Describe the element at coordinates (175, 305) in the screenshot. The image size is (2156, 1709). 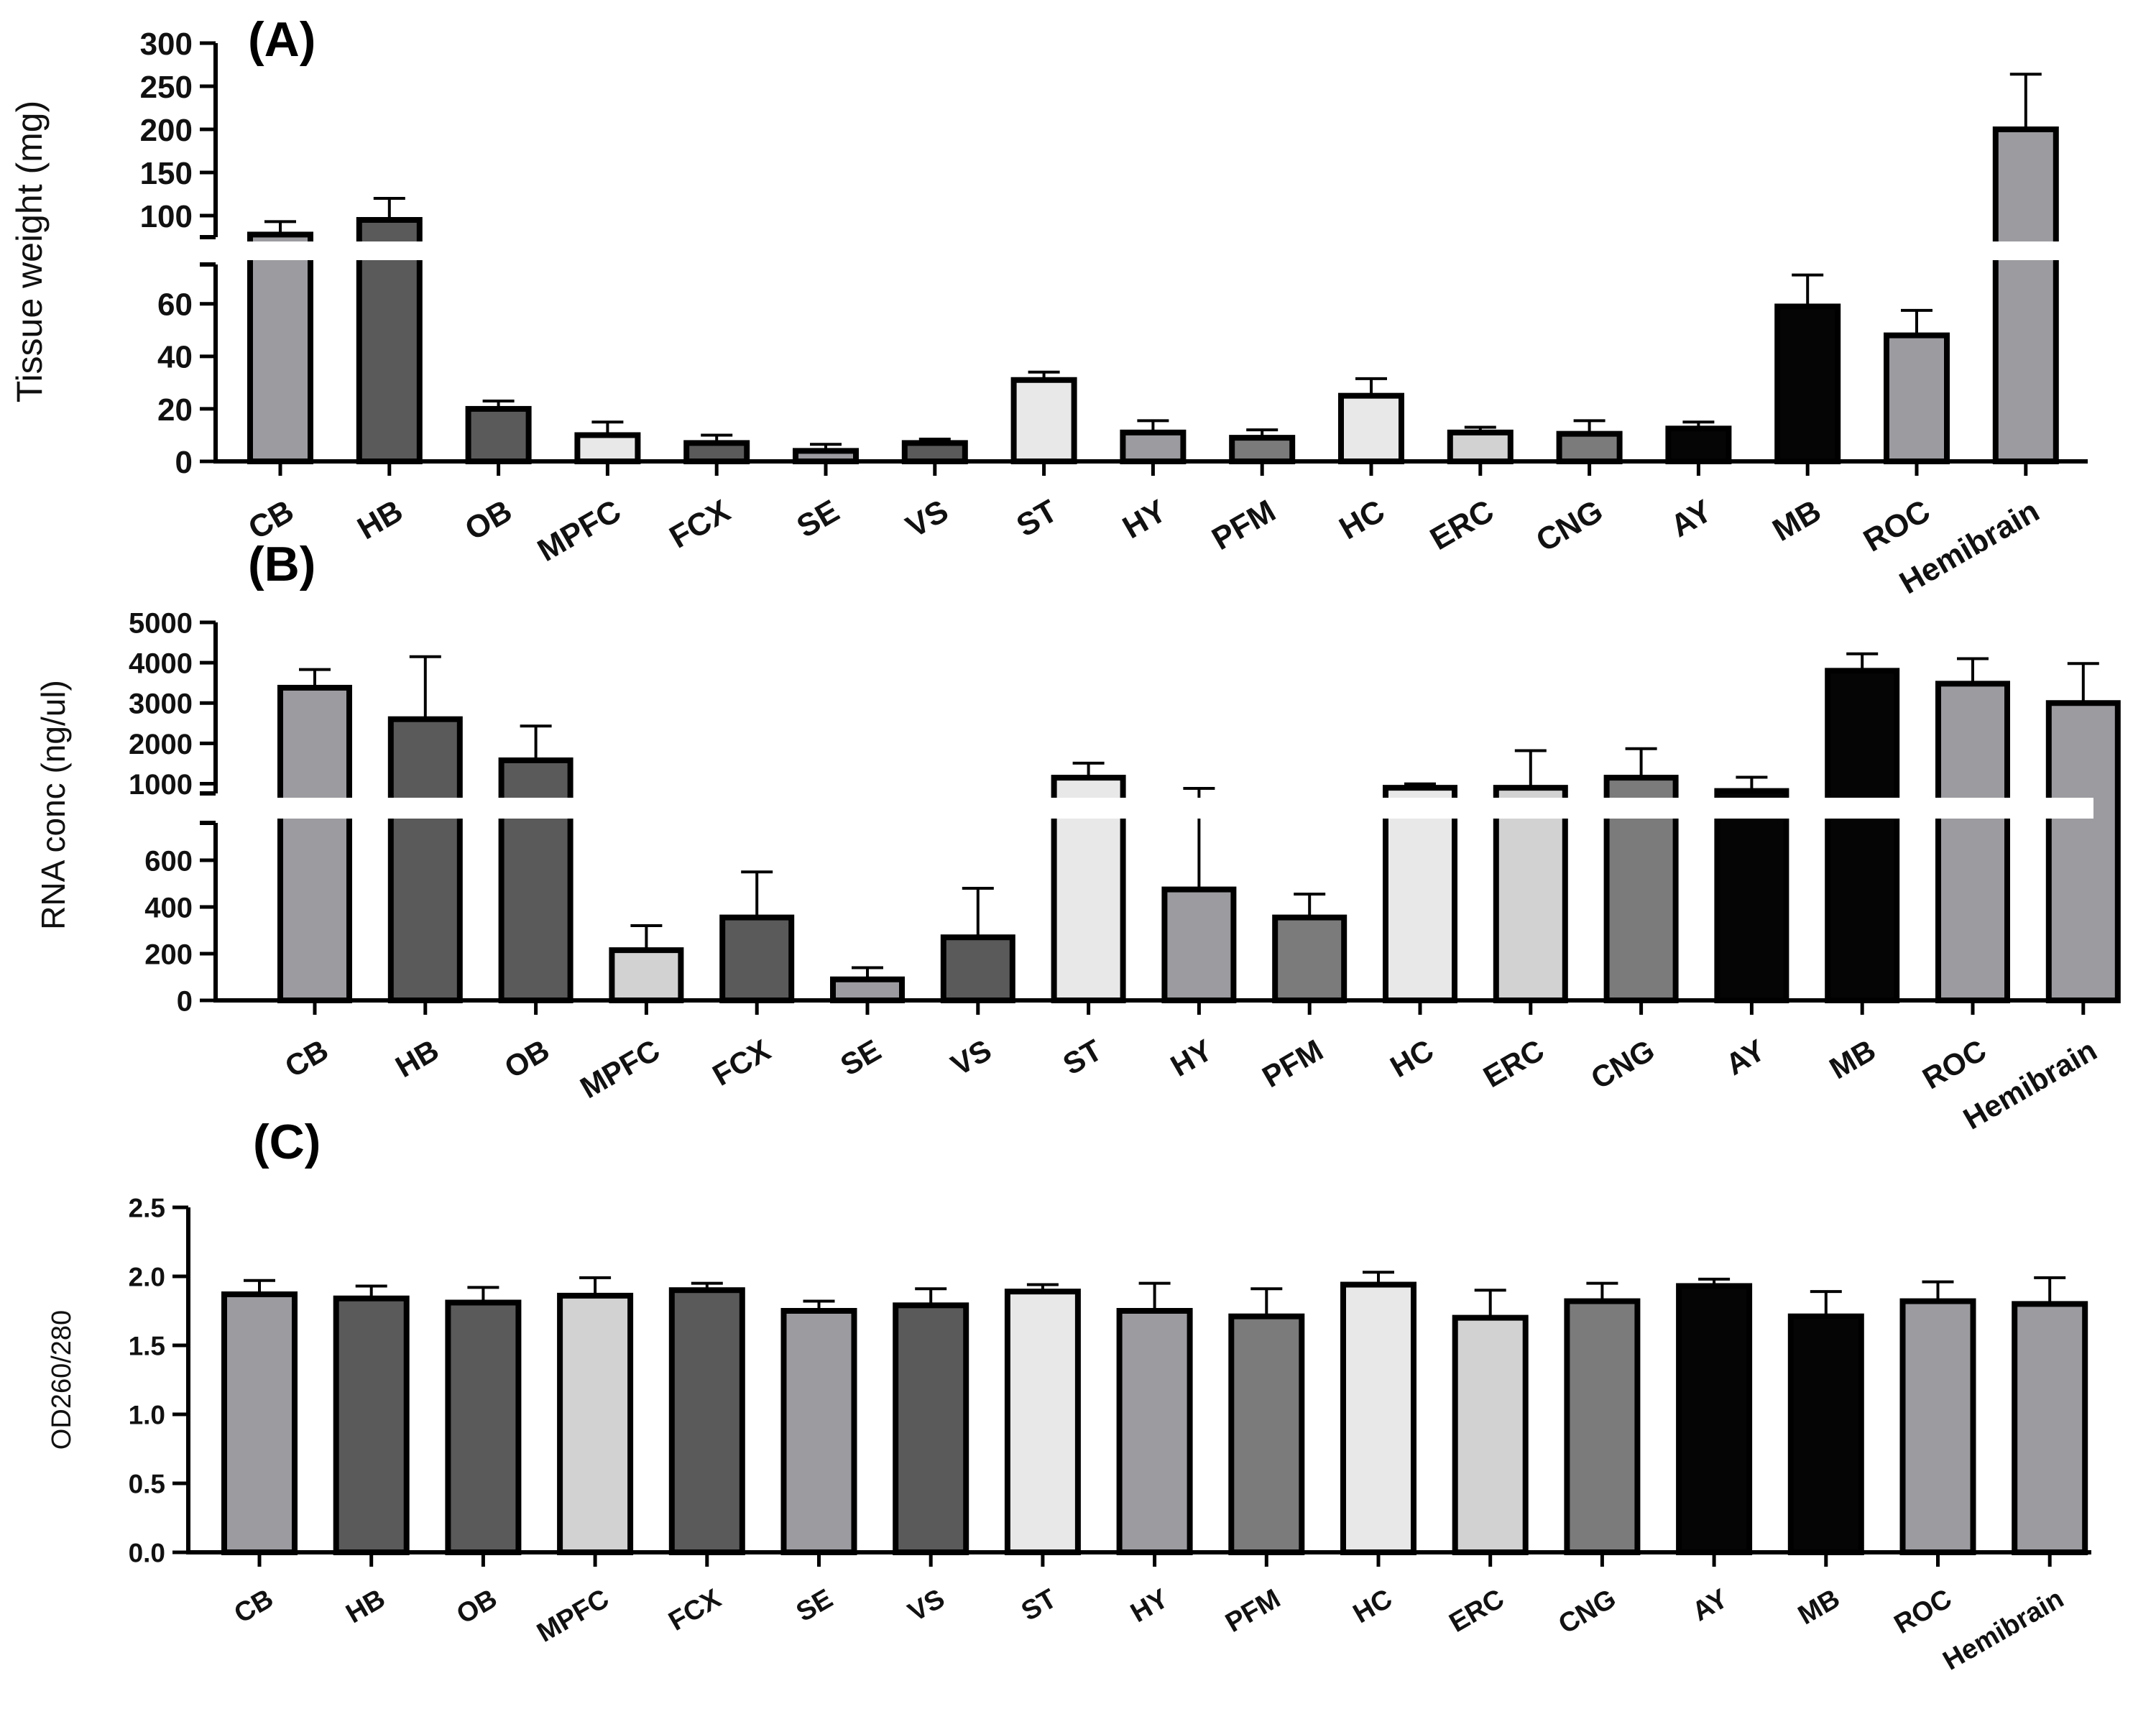
I see `y-tick-label: 60` at that location.